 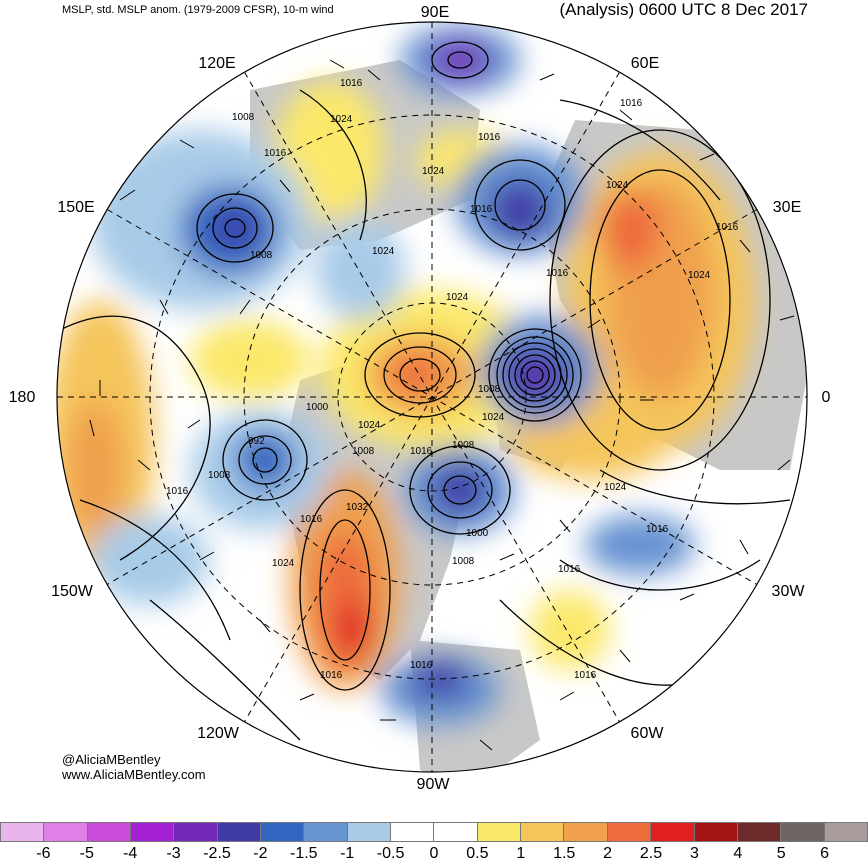 What do you see at coordinates (789, 591) in the screenshot?
I see `lon-label-30w: 30W` at bounding box center [789, 591].